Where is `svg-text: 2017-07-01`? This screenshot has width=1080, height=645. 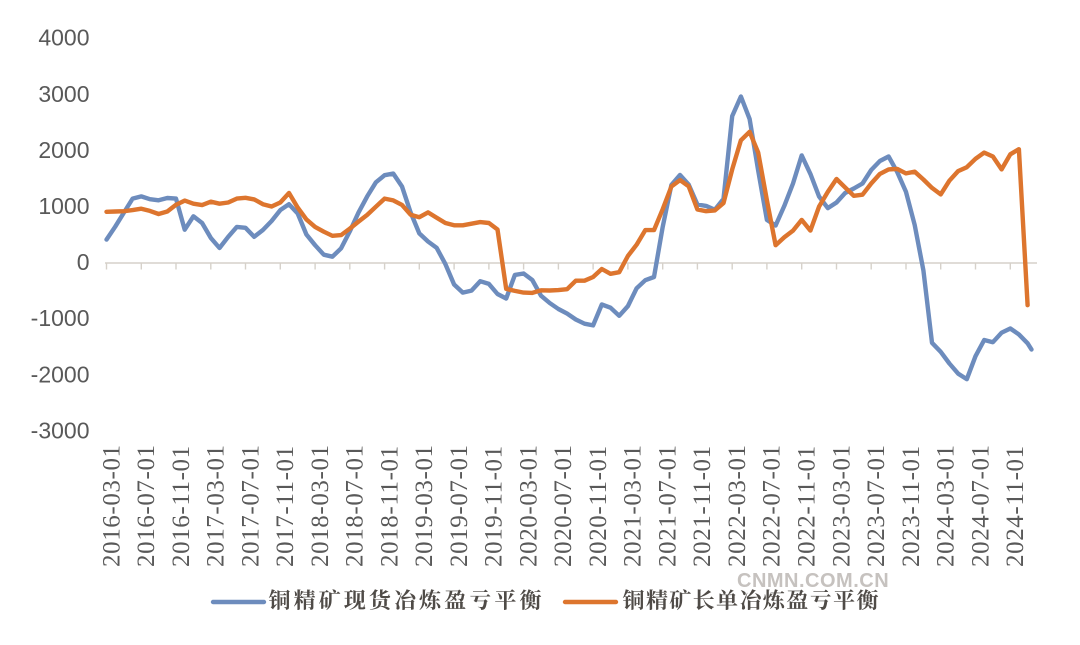
svg-text: 2017-07-01 is located at coordinates (250, 505).